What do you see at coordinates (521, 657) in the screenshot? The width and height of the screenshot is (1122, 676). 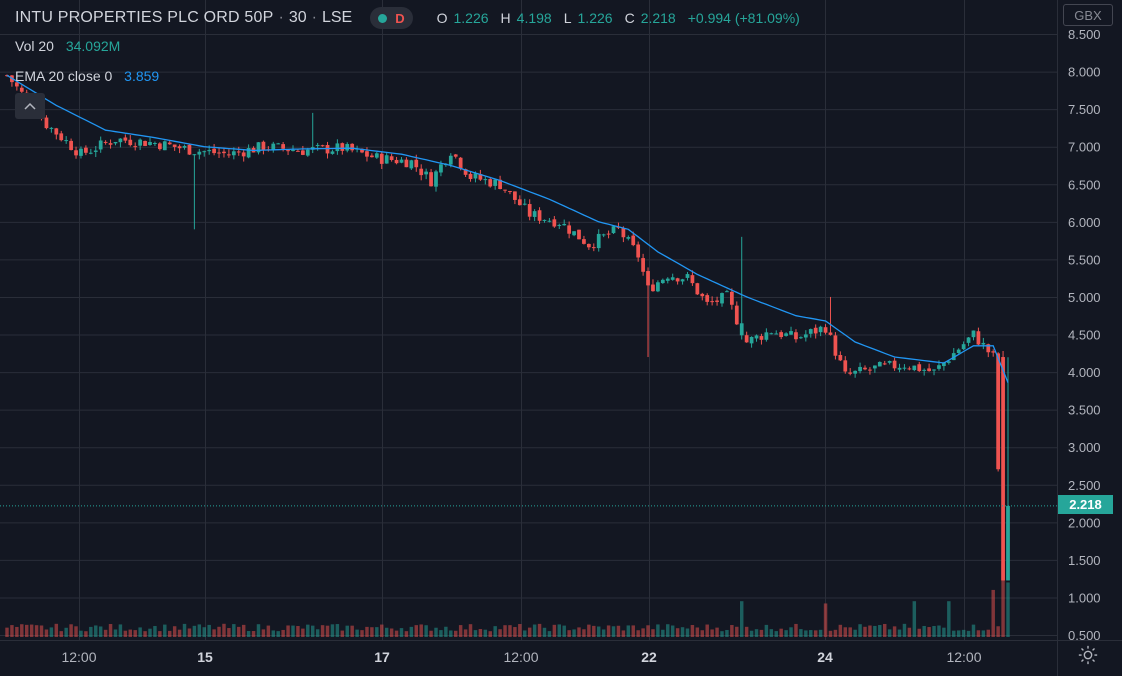 I see `time-axis: 12:00 15 17 12:00 22 24 12:00` at bounding box center [521, 657].